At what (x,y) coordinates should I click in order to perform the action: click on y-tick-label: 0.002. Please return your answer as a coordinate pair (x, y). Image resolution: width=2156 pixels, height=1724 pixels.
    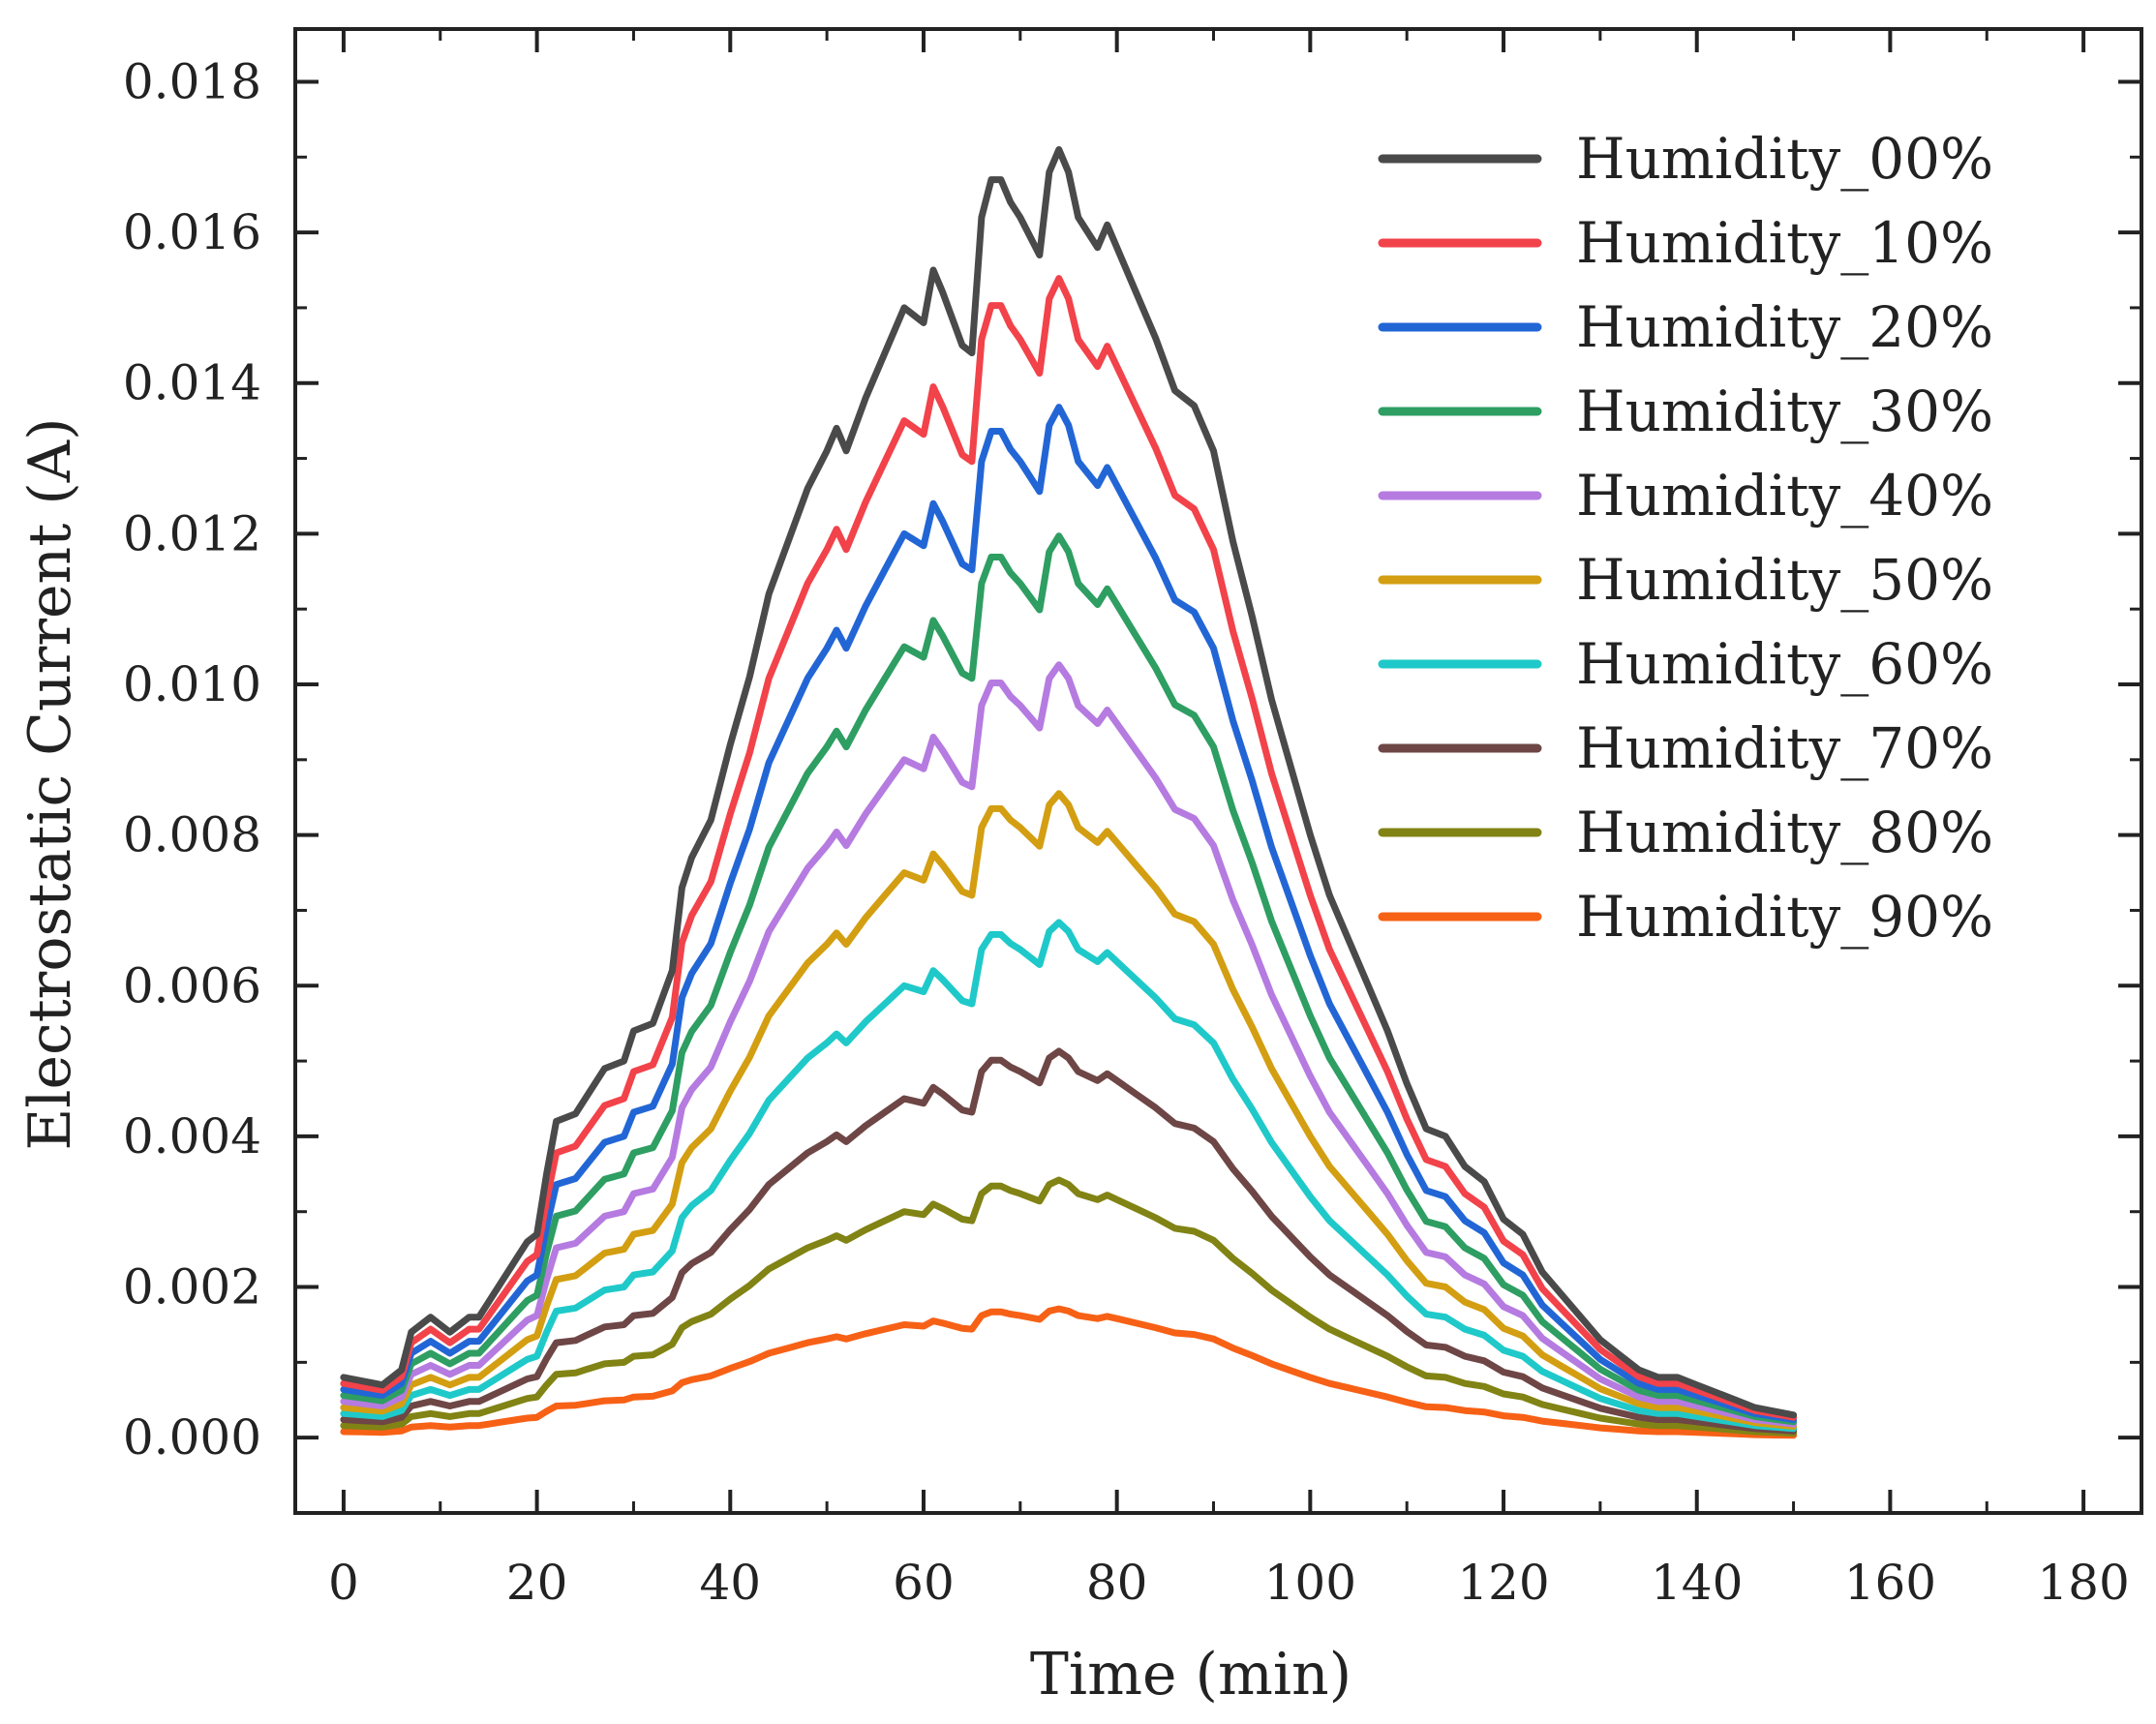
    Looking at the image, I should click on (192, 1287).